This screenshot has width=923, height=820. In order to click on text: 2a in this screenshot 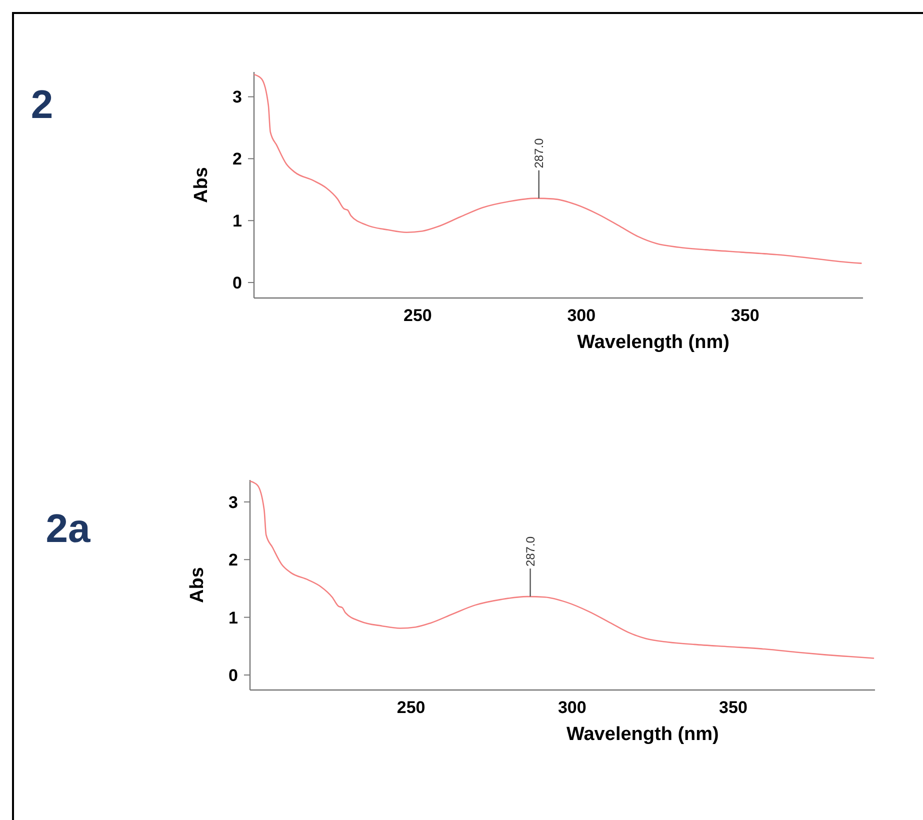, I will do `click(68, 529)`.